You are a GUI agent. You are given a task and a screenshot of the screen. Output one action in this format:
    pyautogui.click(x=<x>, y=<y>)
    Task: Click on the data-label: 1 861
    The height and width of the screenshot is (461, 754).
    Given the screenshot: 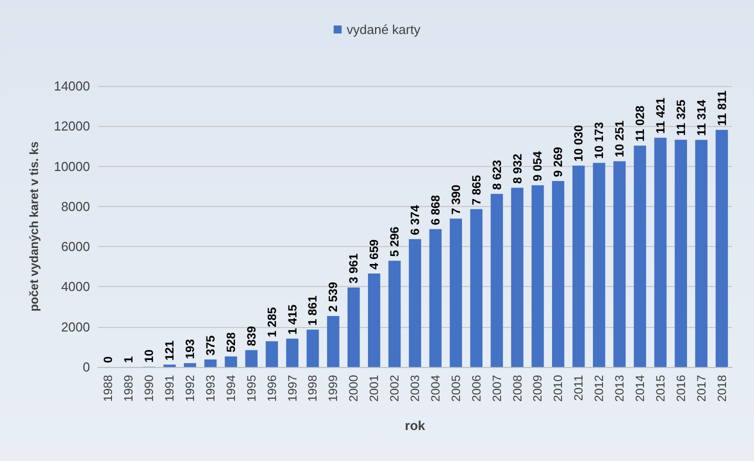 What is the action you would take?
    pyautogui.click(x=313, y=310)
    